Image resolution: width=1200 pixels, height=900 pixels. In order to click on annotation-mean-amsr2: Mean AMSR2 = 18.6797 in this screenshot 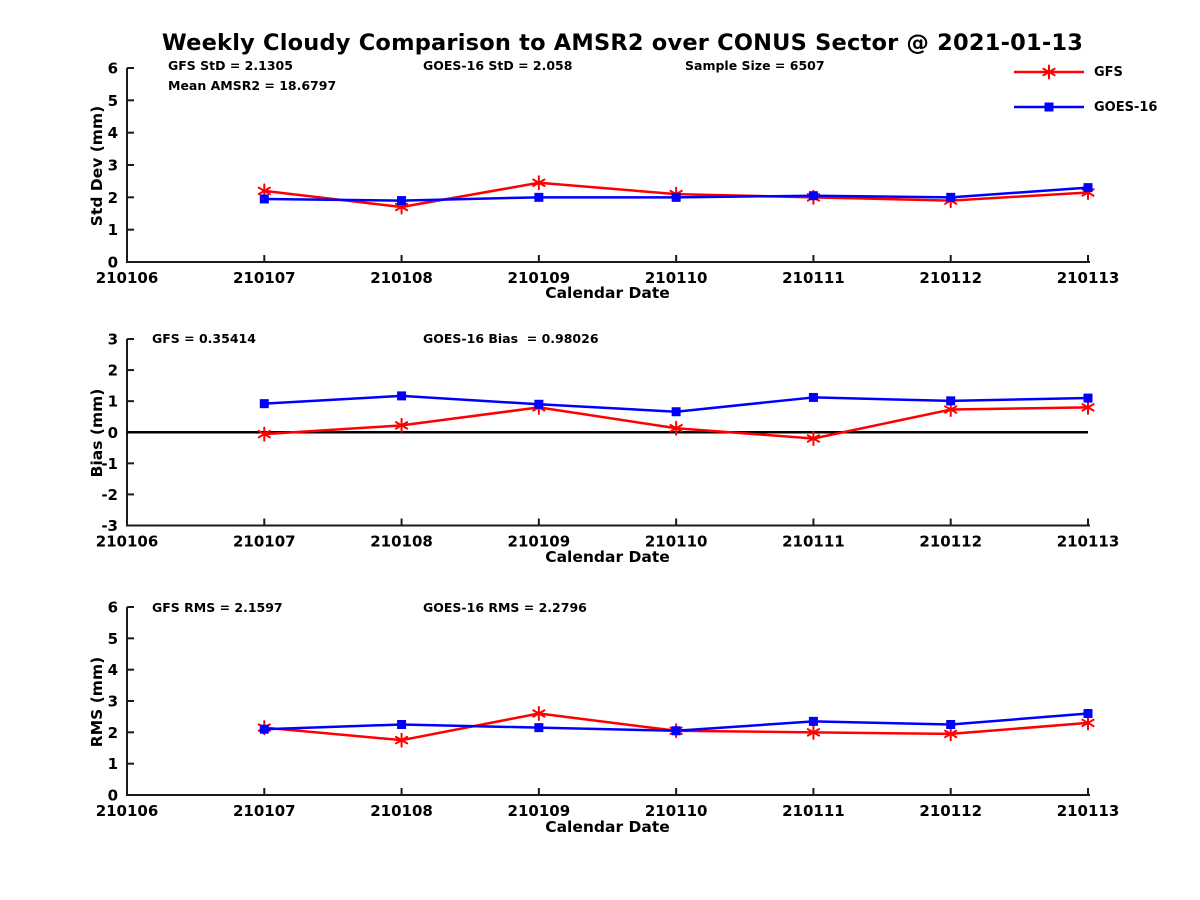, I will do `click(252, 85)`.